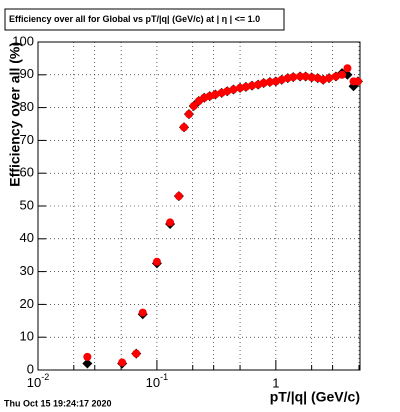 This screenshot has height=412, width=400. I want to click on x-tick-exponent: -1, so click(164, 377).